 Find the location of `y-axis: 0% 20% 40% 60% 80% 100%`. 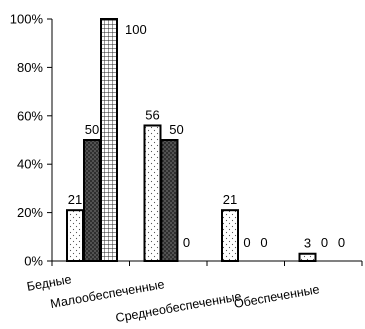

y-axis: 0% 20% 40% 60% 80% 100% is located at coordinates (31, 140).